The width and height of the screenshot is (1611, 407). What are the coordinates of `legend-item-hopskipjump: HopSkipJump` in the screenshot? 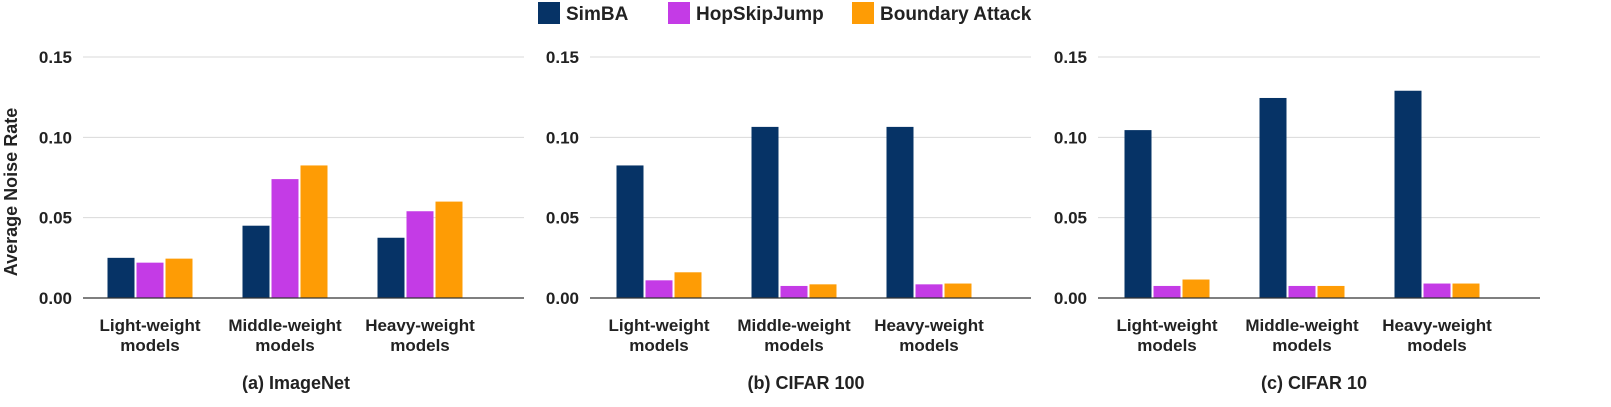 It's located at (746, 13).